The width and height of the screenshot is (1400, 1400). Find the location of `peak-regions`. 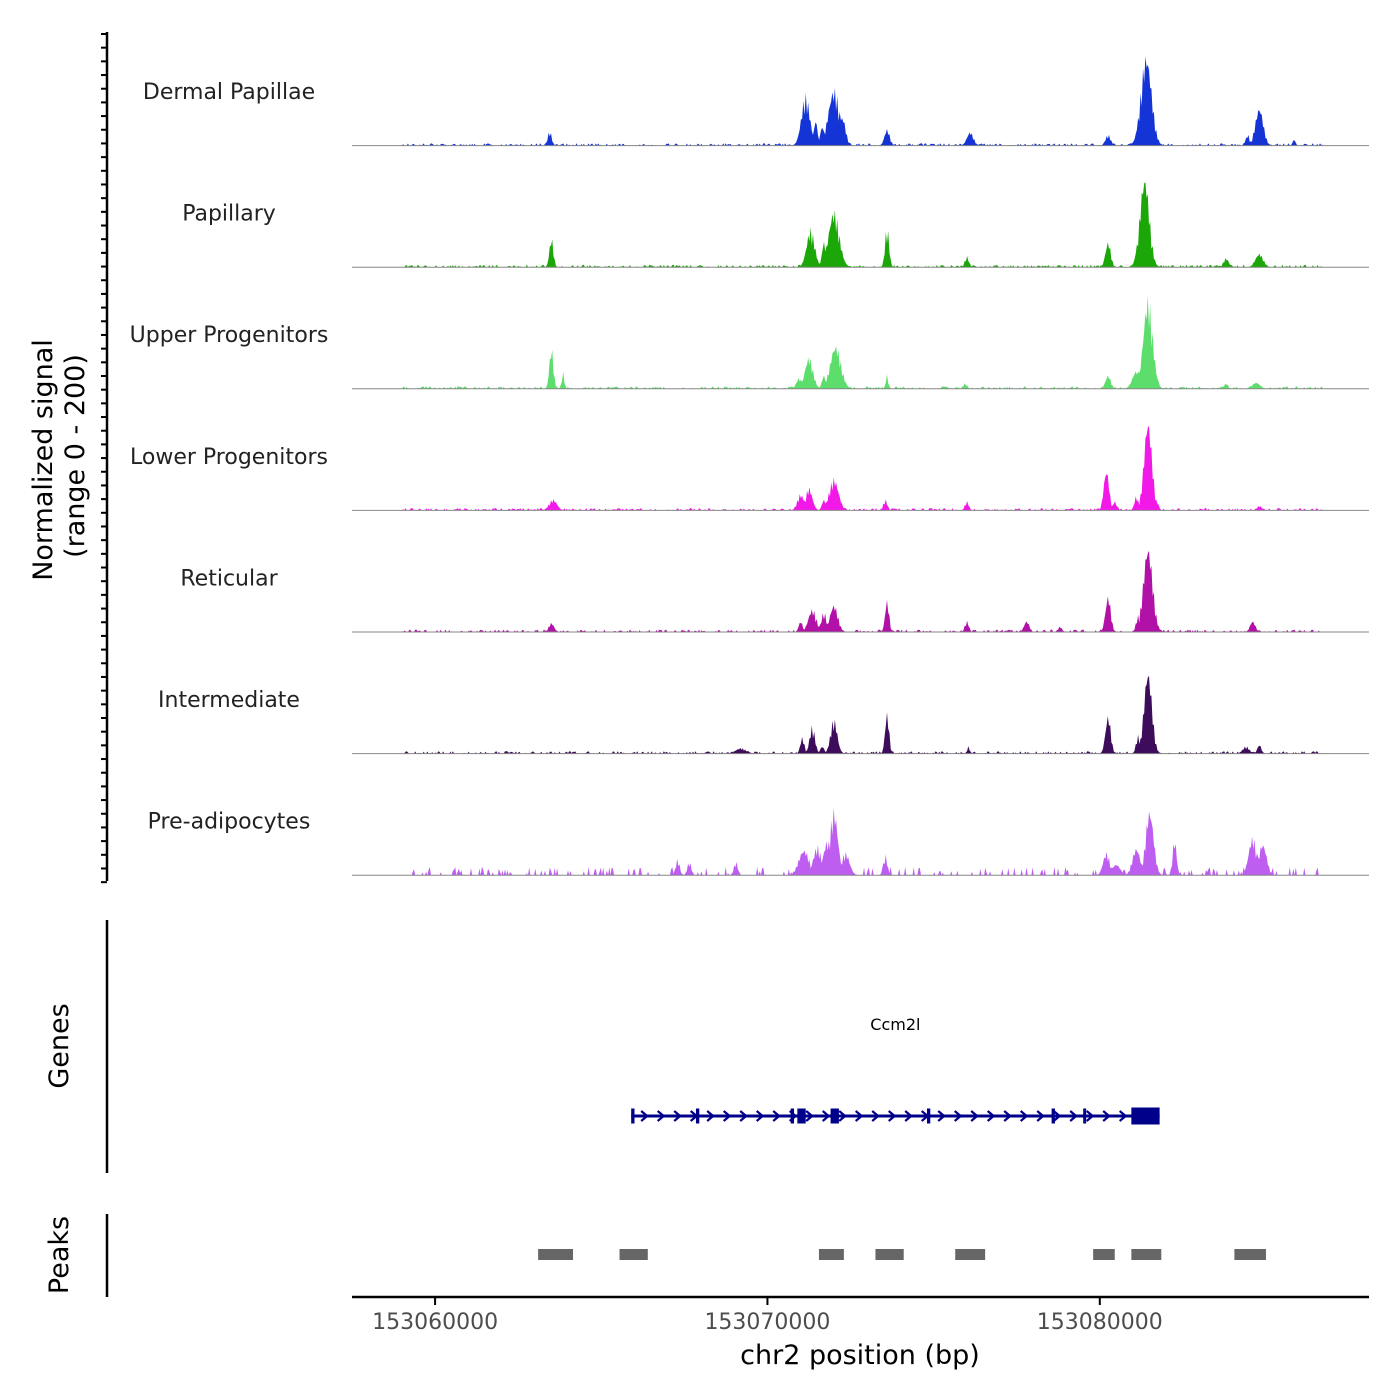

peak-regions is located at coordinates (902, 1254).